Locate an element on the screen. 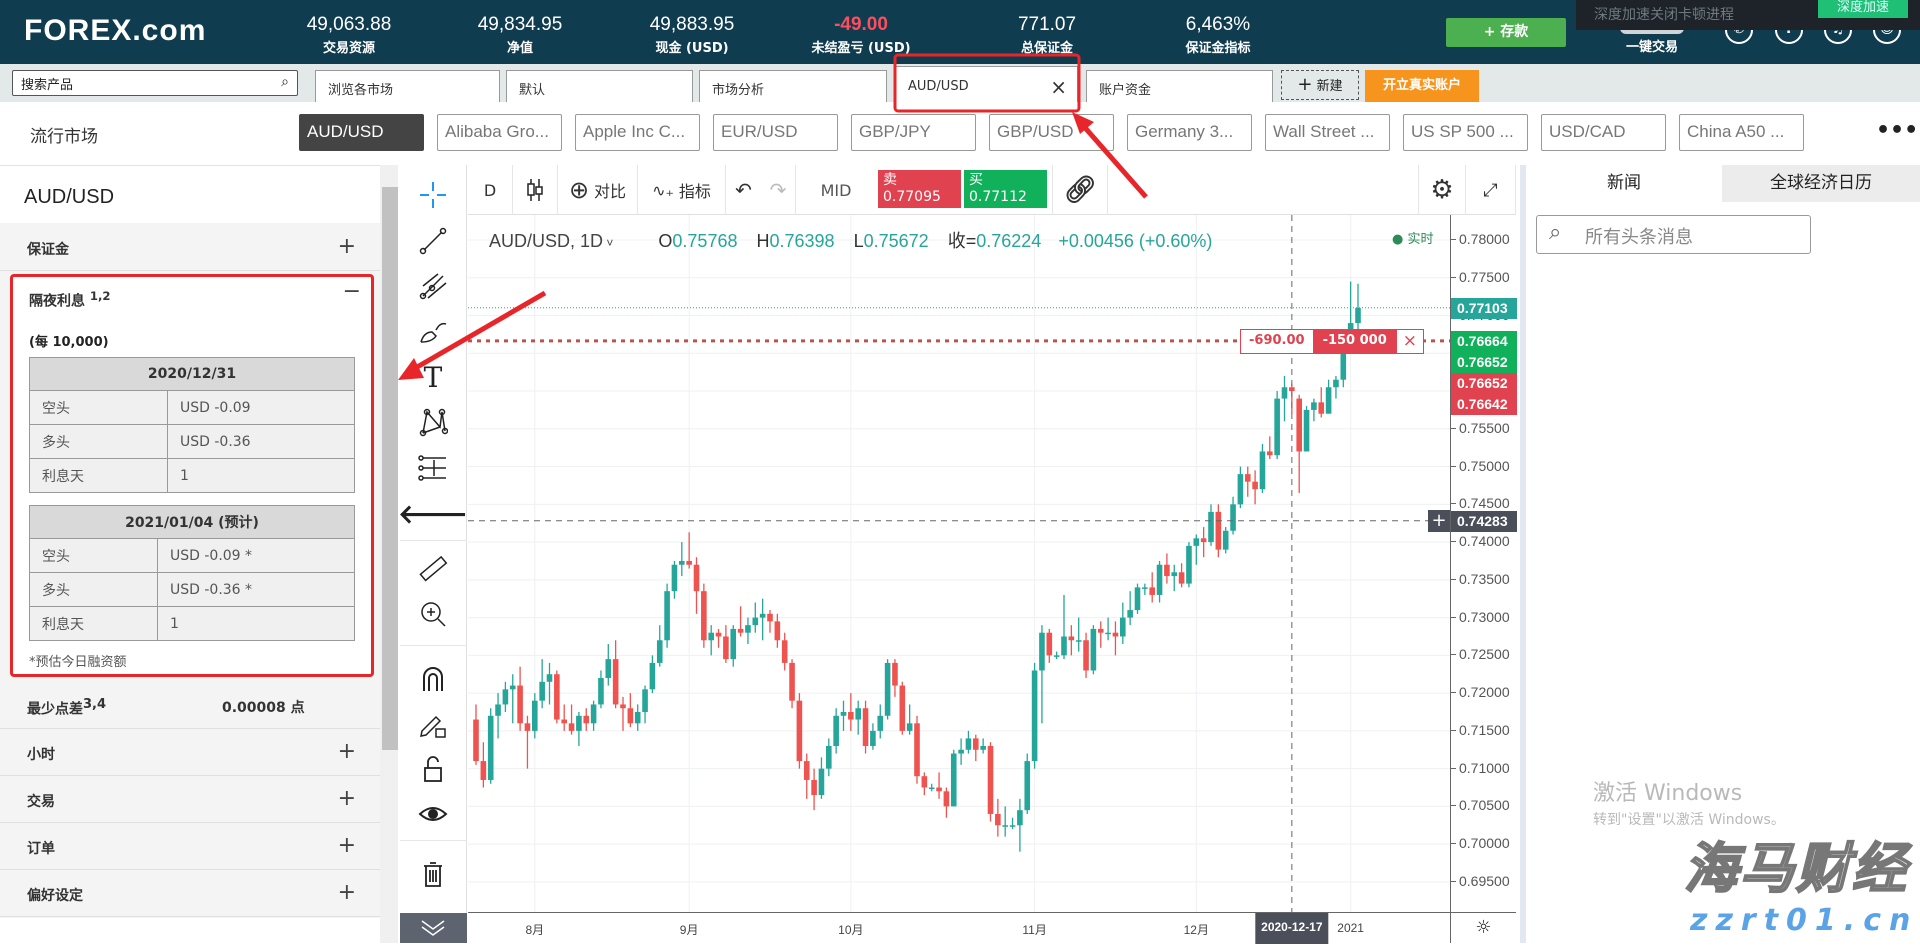  pitchfork-icon is located at coordinates (433, 286).